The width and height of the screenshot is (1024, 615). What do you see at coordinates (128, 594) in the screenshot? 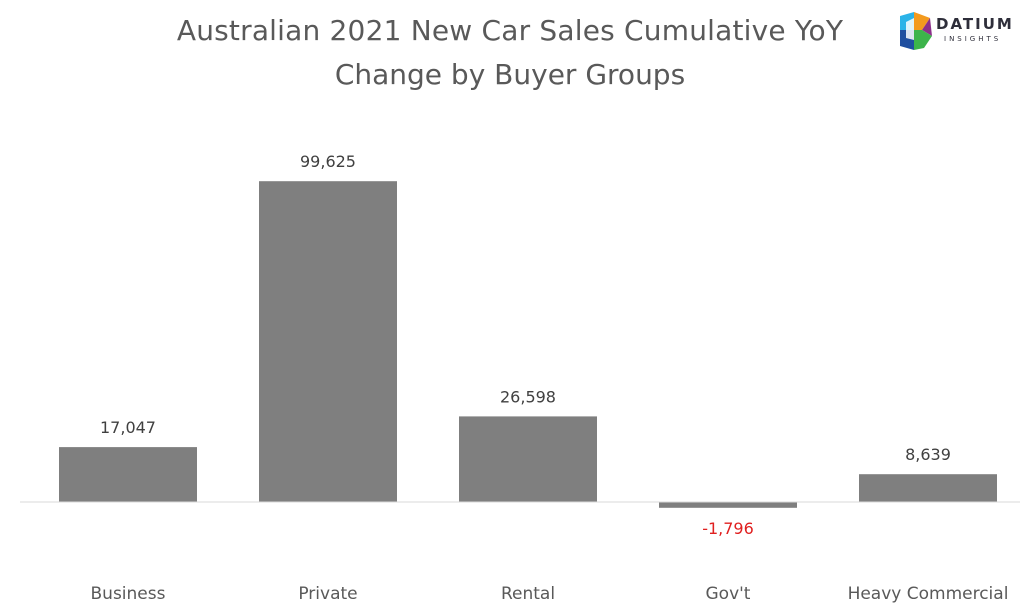
I see `category-label-business: Business` at bounding box center [128, 594].